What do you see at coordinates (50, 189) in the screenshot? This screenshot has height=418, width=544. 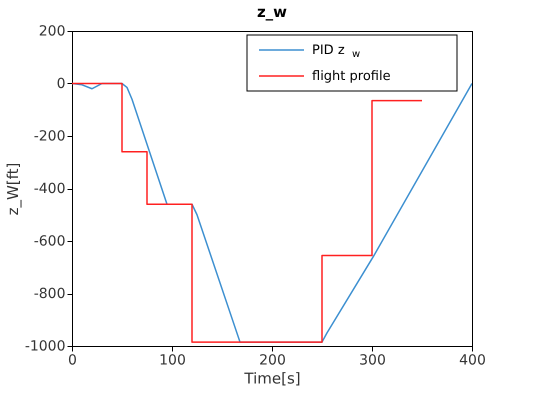 I see `y-tick-label: -400` at bounding box center [50, 189].